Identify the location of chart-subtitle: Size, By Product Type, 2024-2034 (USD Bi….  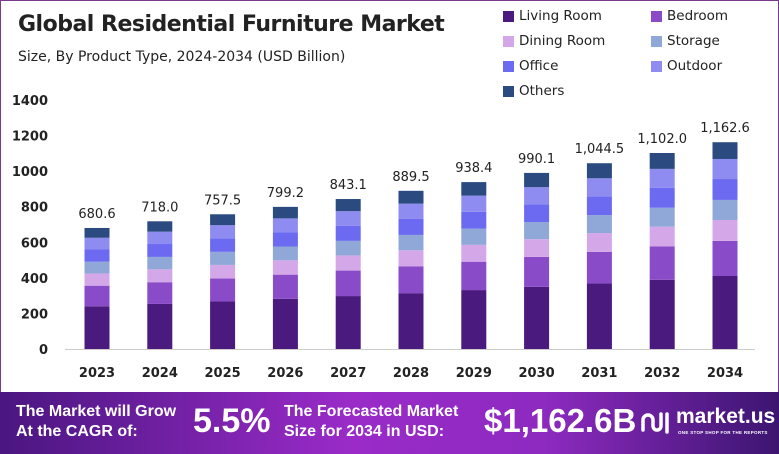
(182, 57).